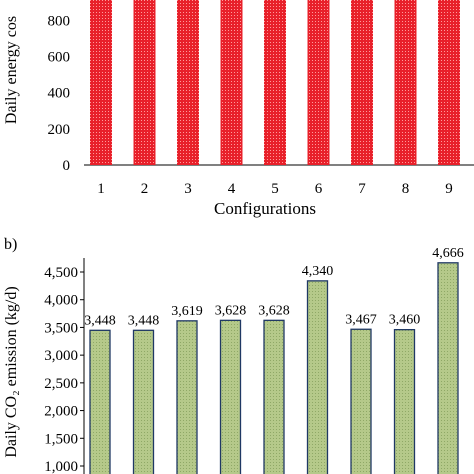 This screenshot has width=474, height=474. I want to click on panel-a-y-tick-label: 600, so click(59, 57).